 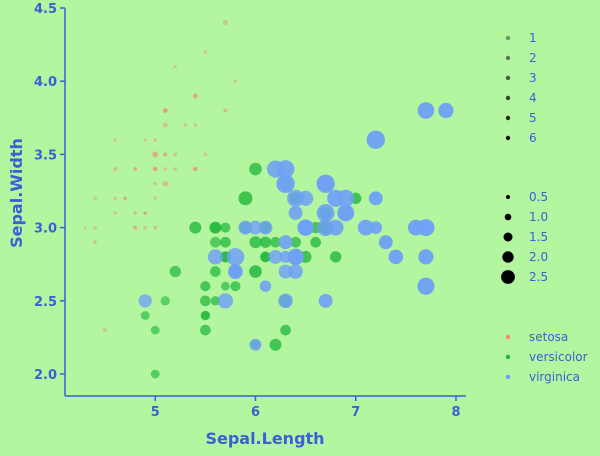 What do you see at coordinates (533, 98) in the screenshot?
I see `legend-petal-length-label: 4` at bounding box center [533, 98].